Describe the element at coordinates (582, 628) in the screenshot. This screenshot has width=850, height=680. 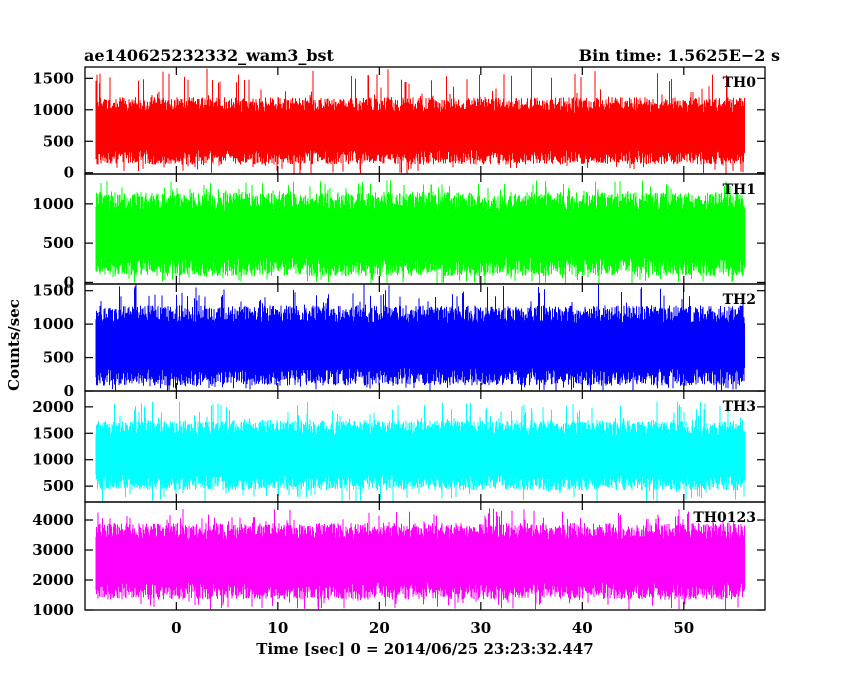
I see `x-tick-label: 40` at that location.